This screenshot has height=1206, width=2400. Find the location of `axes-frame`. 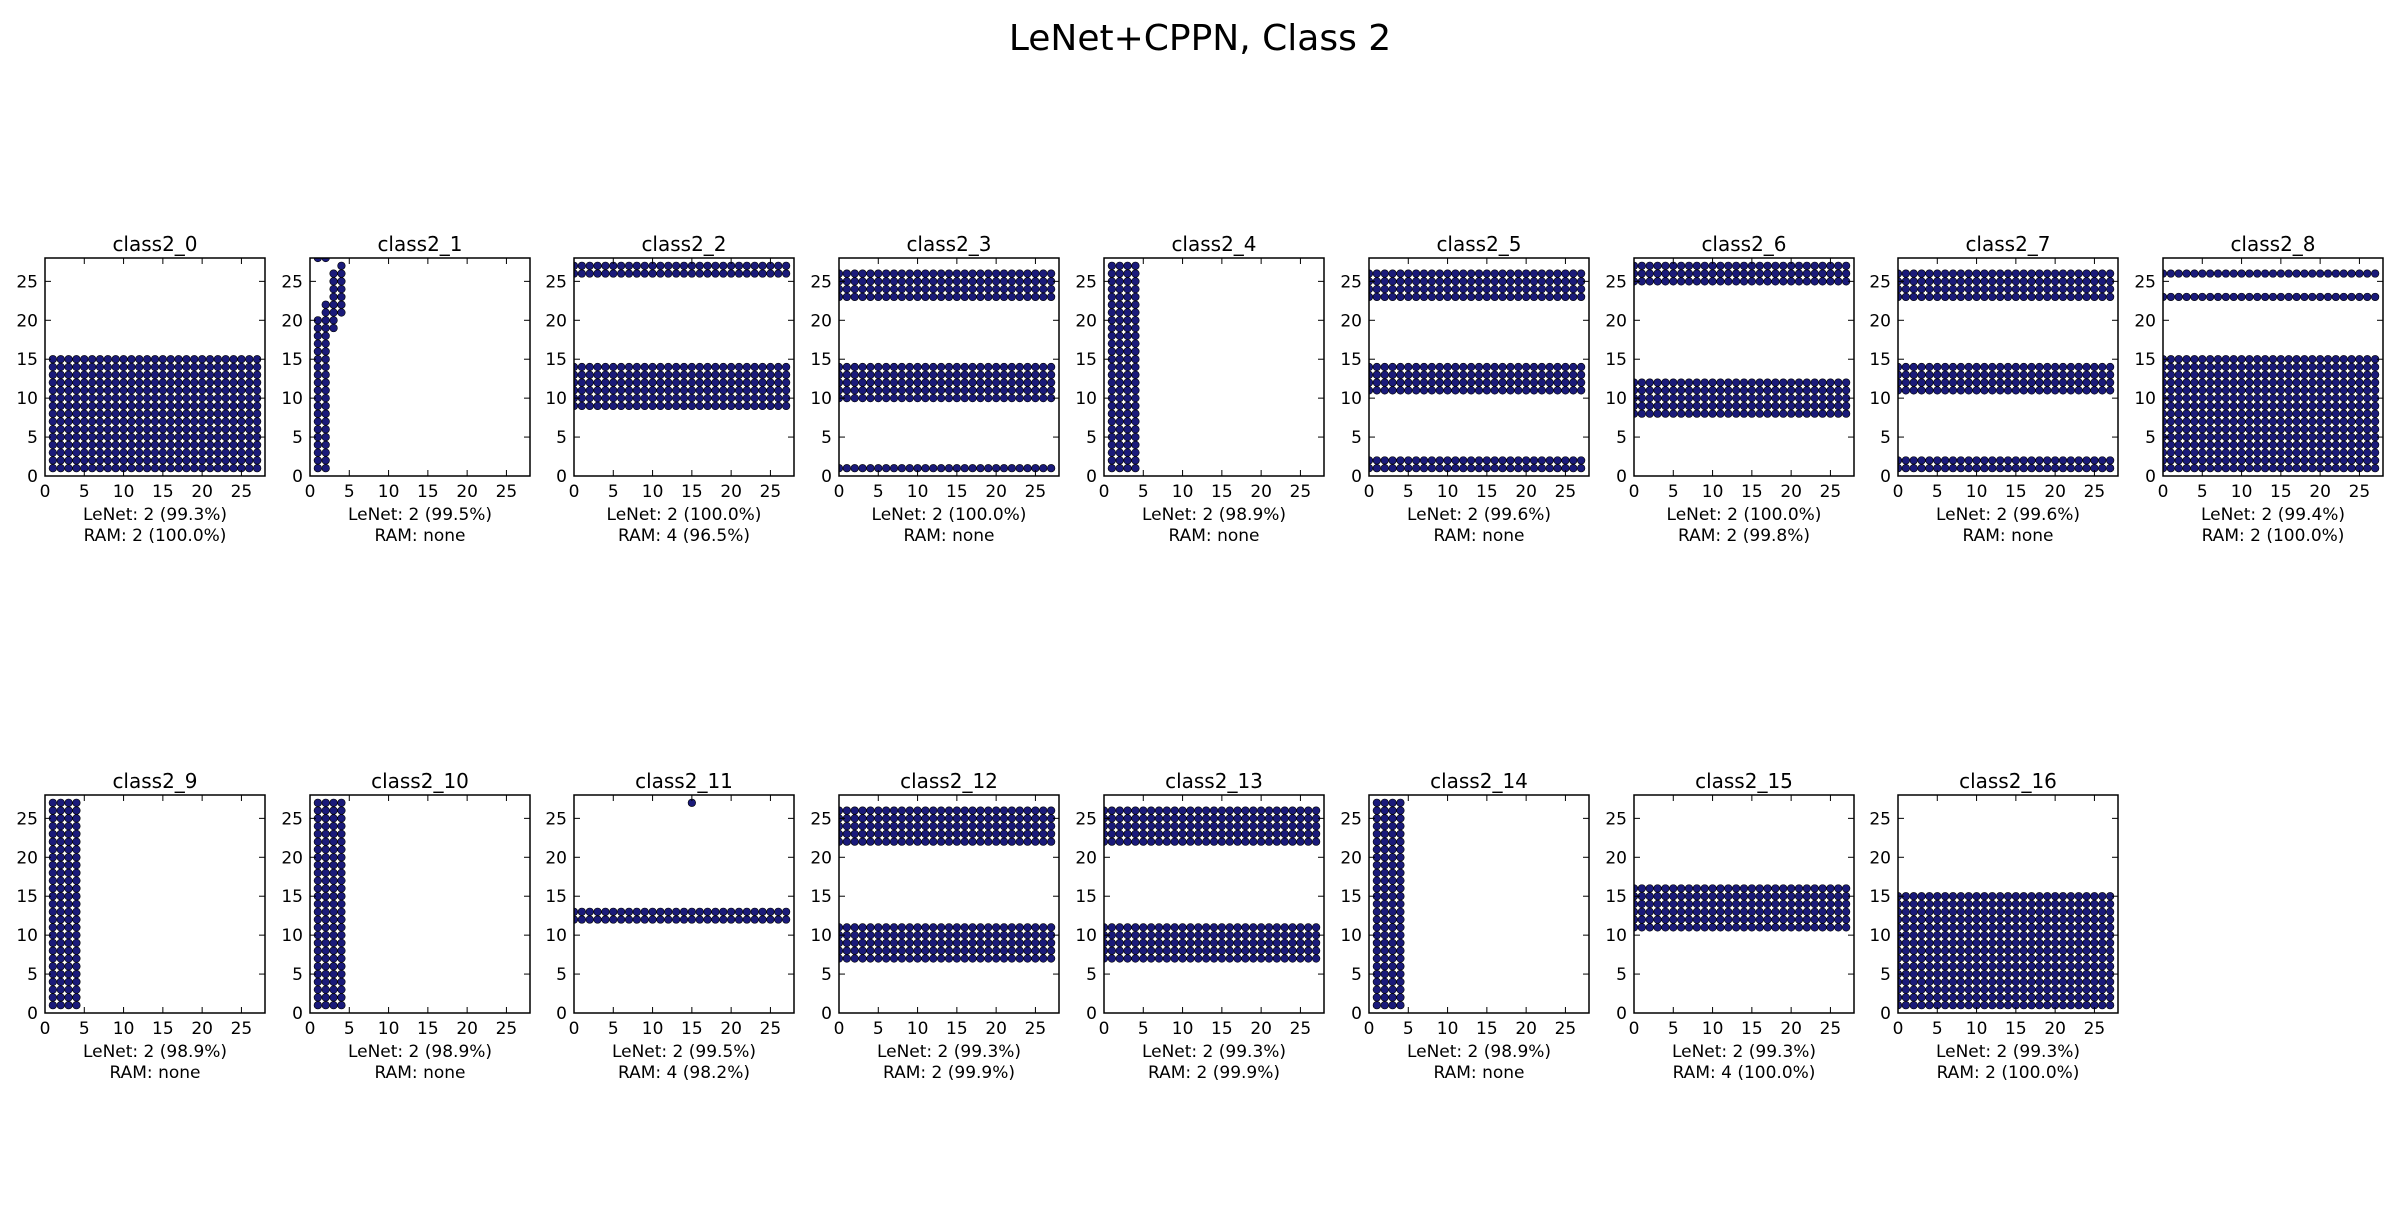

axes-frame is located at coordinates (949, 904).